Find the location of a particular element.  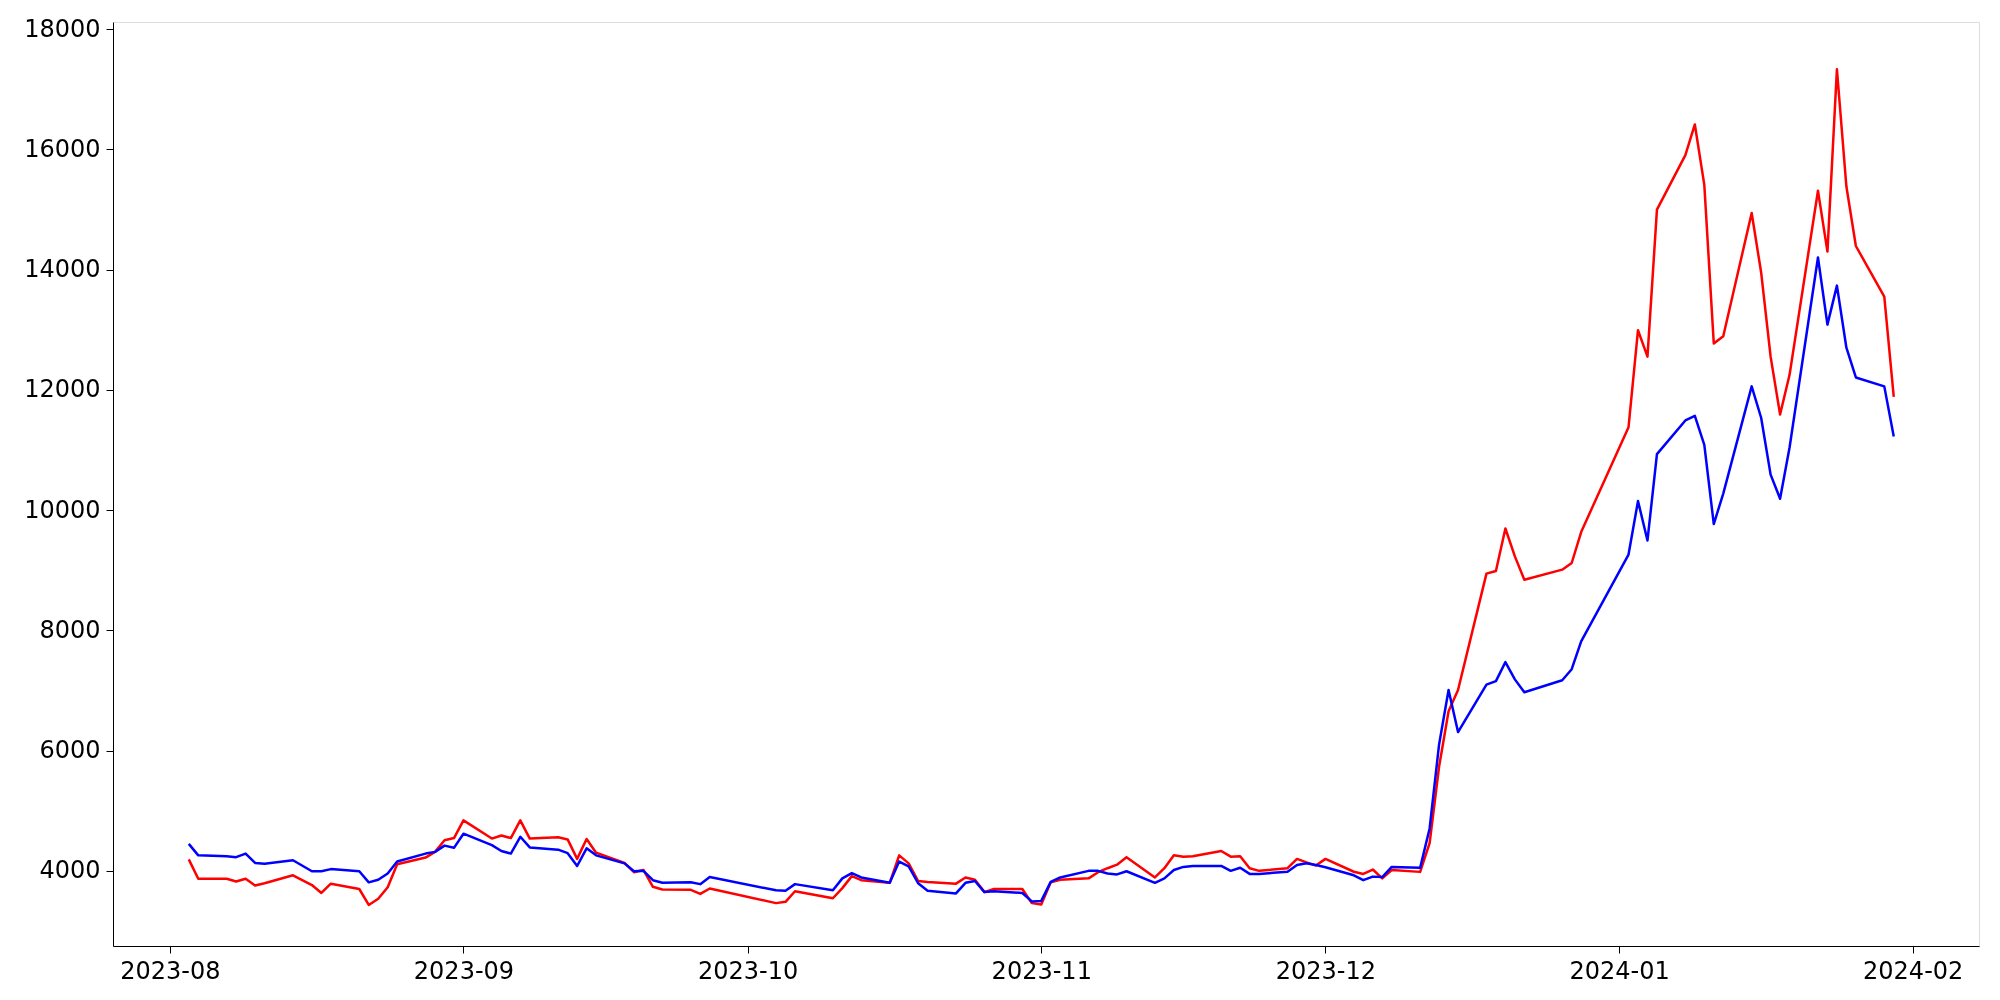

x-tick-label: 2024-02 is located at coordinates (1913, 970).